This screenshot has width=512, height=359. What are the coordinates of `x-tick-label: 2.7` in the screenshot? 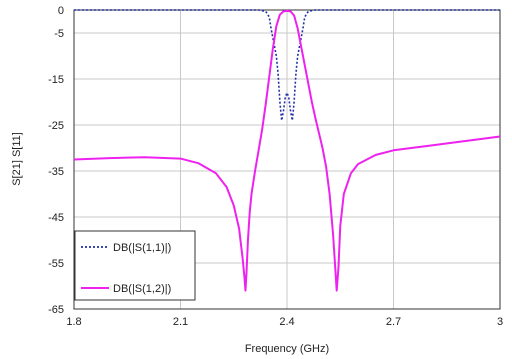 It's located at (393, 322).